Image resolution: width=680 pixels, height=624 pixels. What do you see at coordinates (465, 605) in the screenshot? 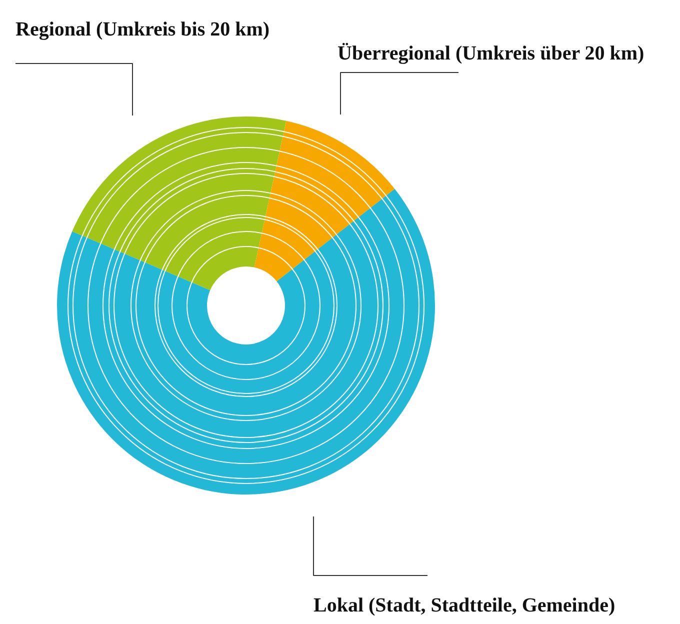
I see `slice-label: Lokal (Stadt, Stadtteile, Gemeinde)` at bounding box center [465, 605].